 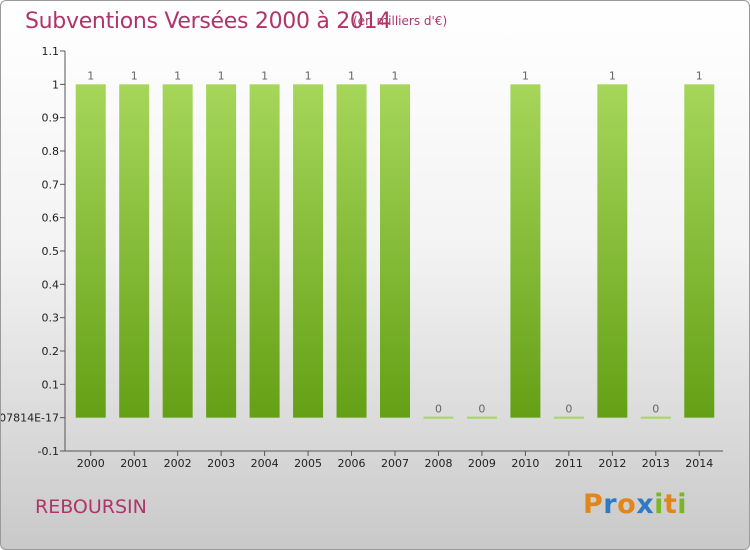 What do you see at coordinates (51, 351) in the screenshot?
I see `y-tick-label: 0.2` at bounding box center [51, 351].